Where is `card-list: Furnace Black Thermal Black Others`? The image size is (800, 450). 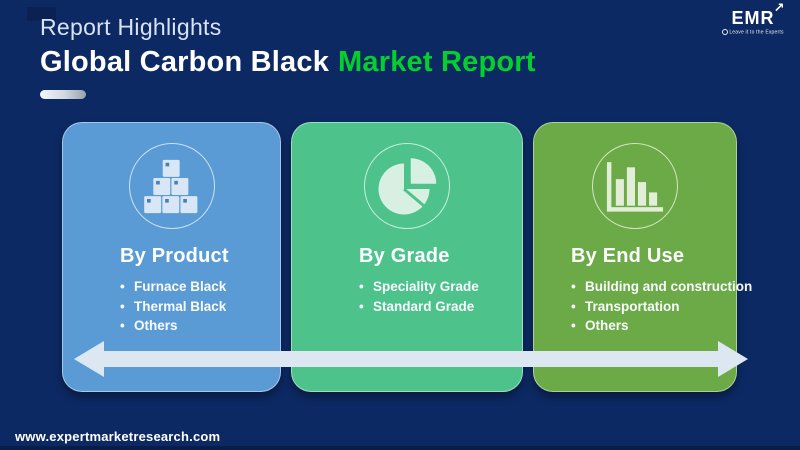 card-list: Furnace Black Thermal Black Others is located at coordinates (200, 306).